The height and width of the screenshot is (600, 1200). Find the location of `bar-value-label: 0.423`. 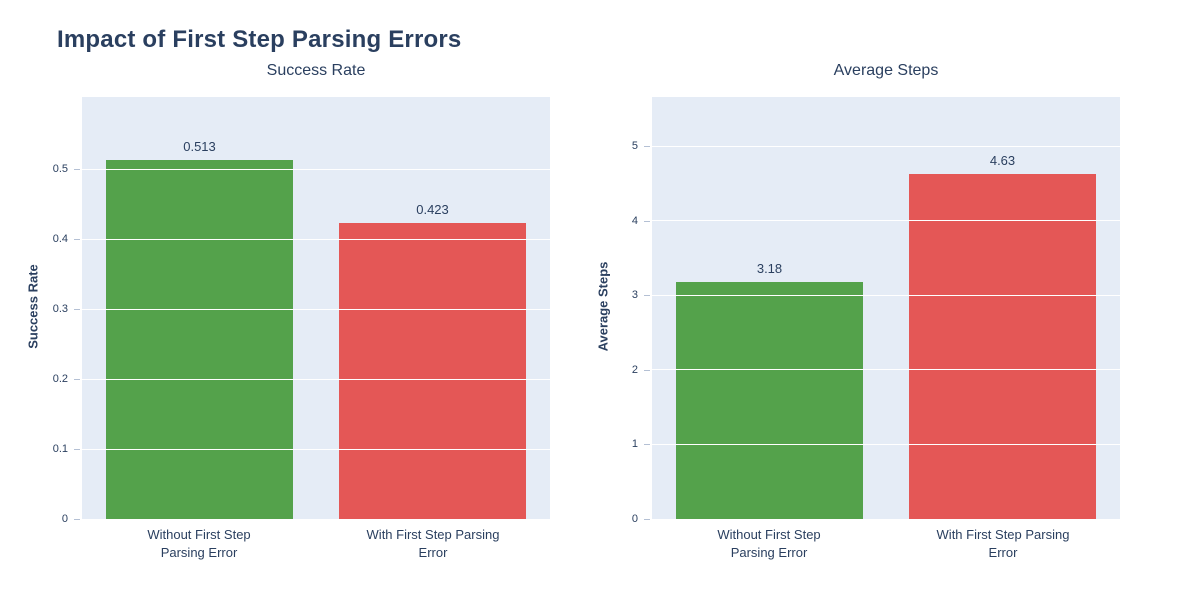

bar-value-label: 0.423 is located at coordinates (432, 209).